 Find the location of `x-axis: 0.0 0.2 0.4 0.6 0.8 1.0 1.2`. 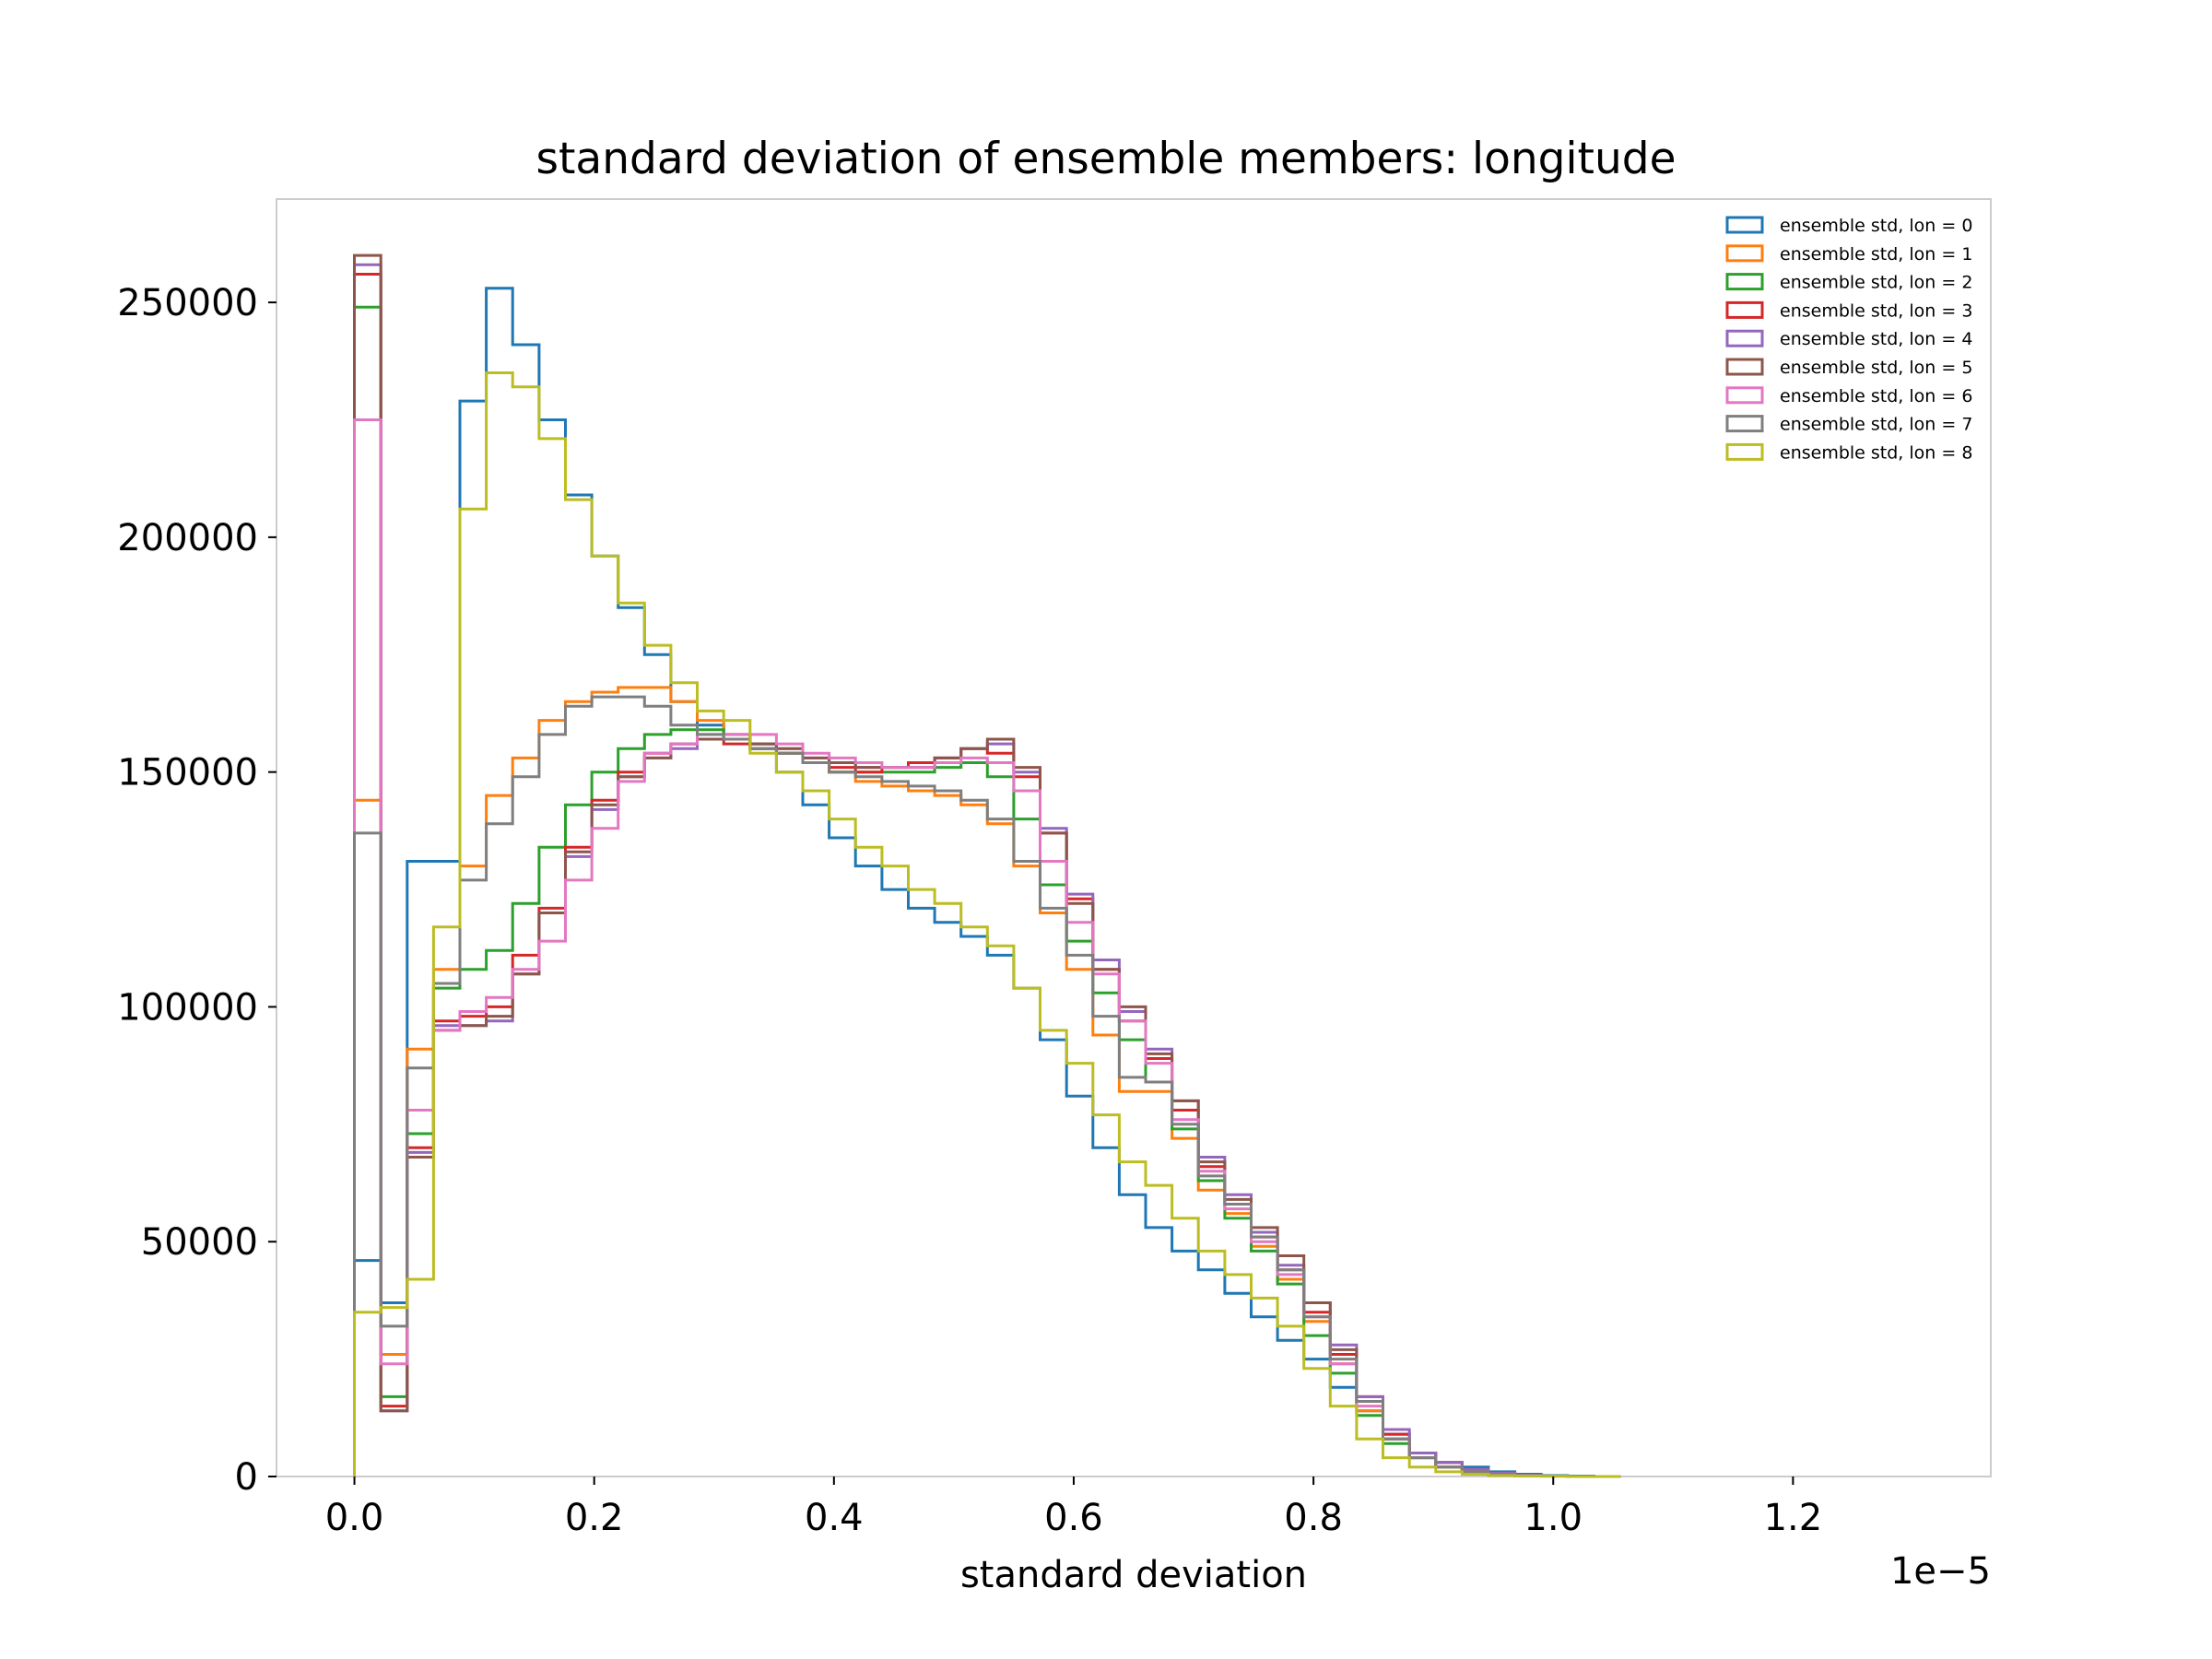

x-axis: 0.0 0.2 0.4 0.6 0.8 1.0 1.2 is located at coordinates (1073, 1508).